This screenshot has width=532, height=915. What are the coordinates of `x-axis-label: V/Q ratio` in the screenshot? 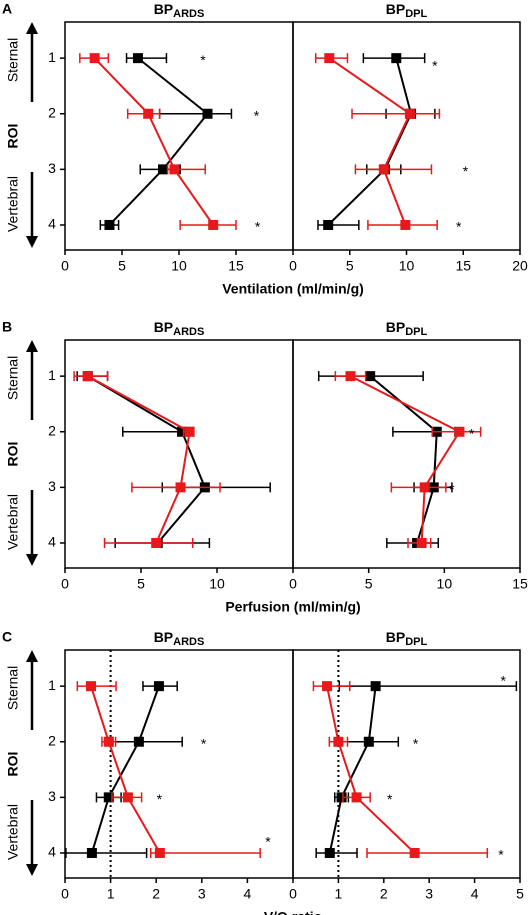 It's located at (293, 912).